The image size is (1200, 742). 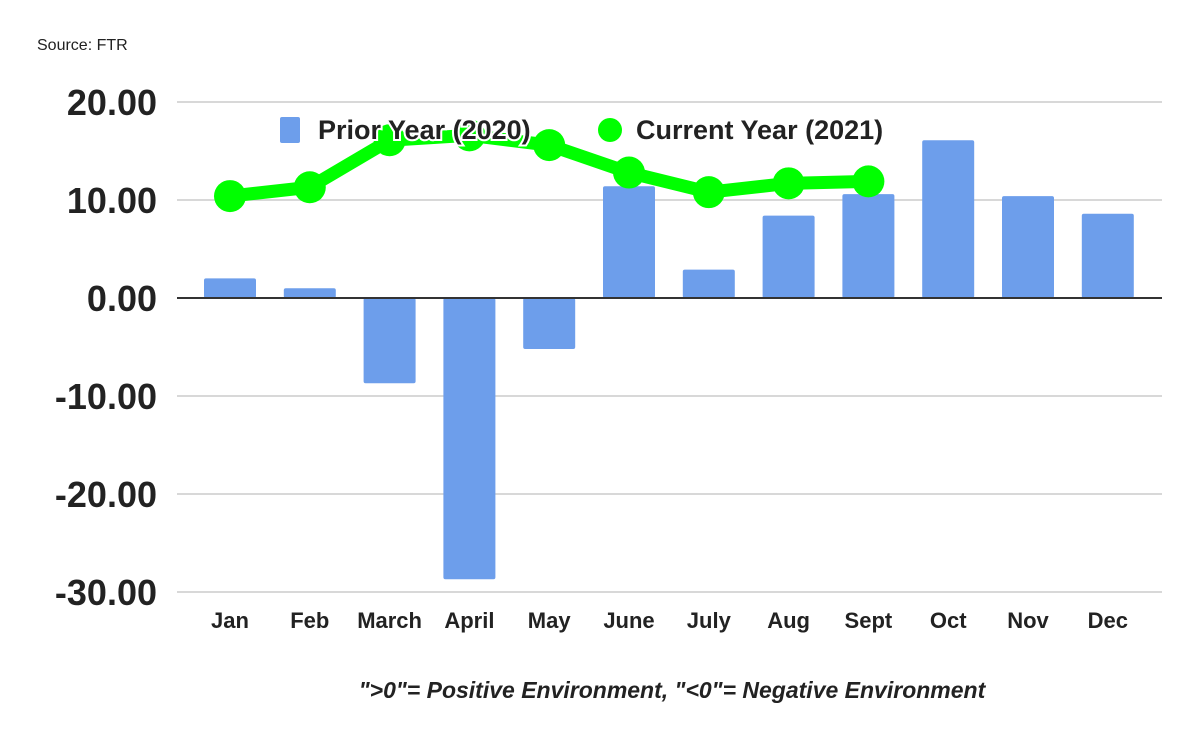 I want to click on y-tick-label: -20.00, so click(x=106, y=494).